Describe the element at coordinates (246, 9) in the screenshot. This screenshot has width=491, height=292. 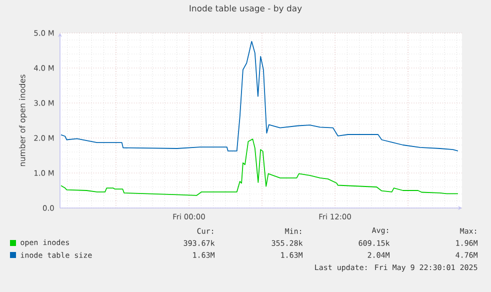
I see `chart-title: Inode table usage - by day` at that location.